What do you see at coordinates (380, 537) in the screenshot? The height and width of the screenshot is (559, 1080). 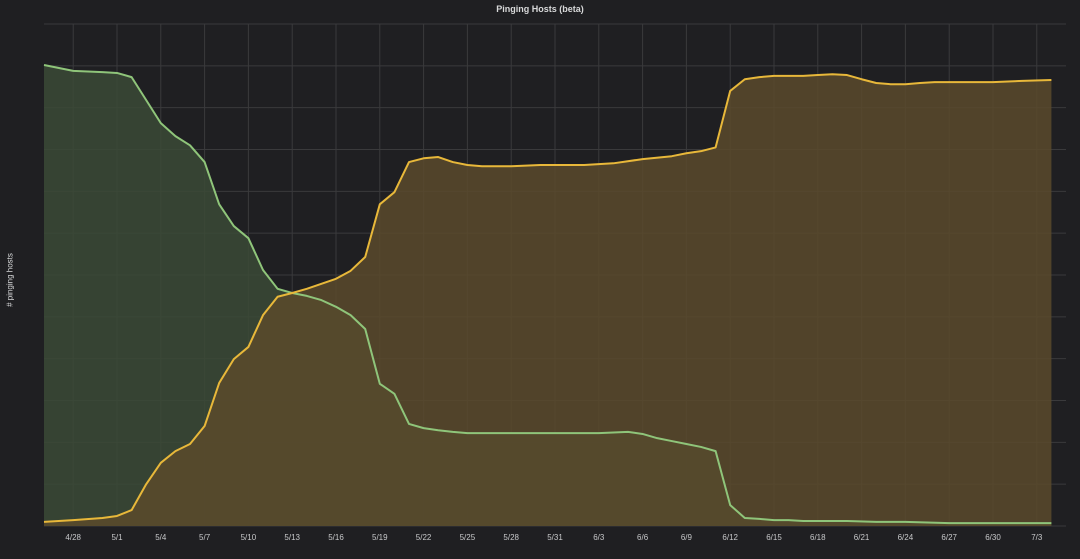 I see `x-tick-label: 5/19` at bounding box center [380, 537].